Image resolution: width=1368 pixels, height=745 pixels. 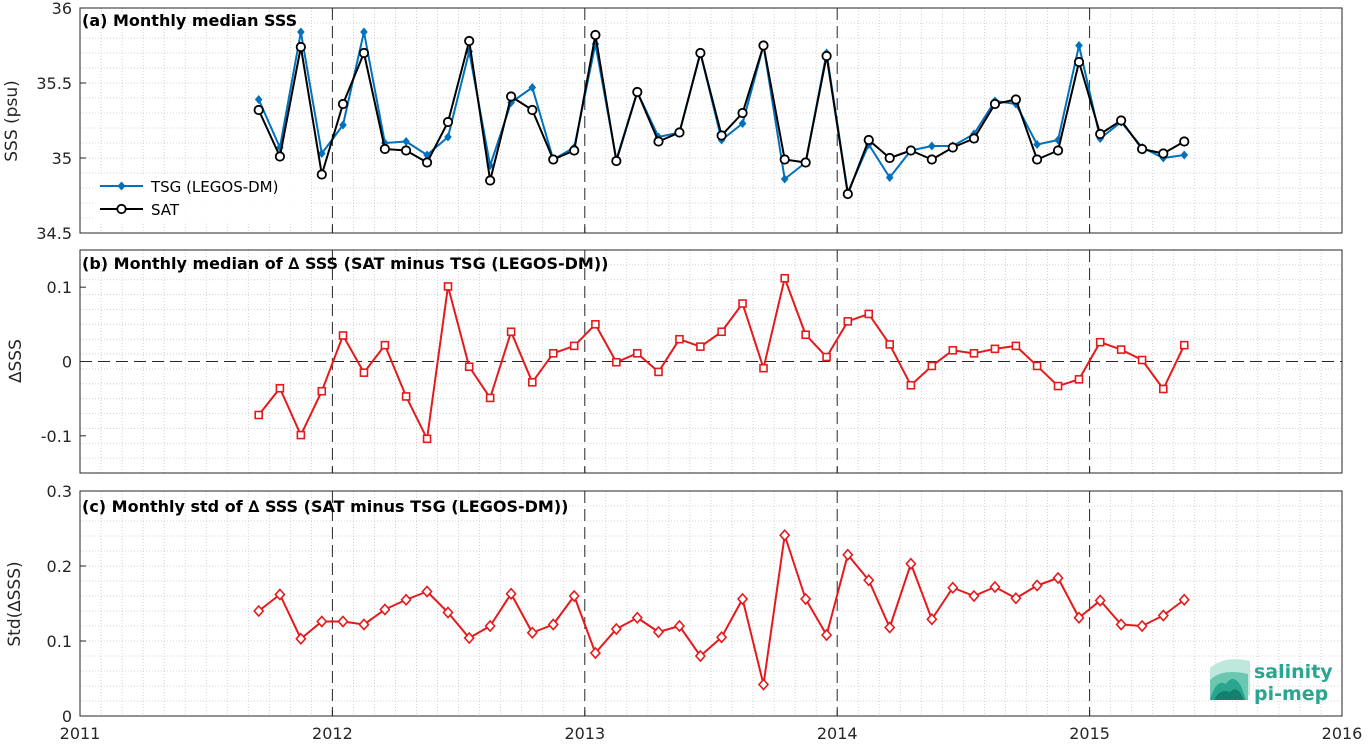 I want to click on logo-mark-icon, so click(x=1230, y=679).